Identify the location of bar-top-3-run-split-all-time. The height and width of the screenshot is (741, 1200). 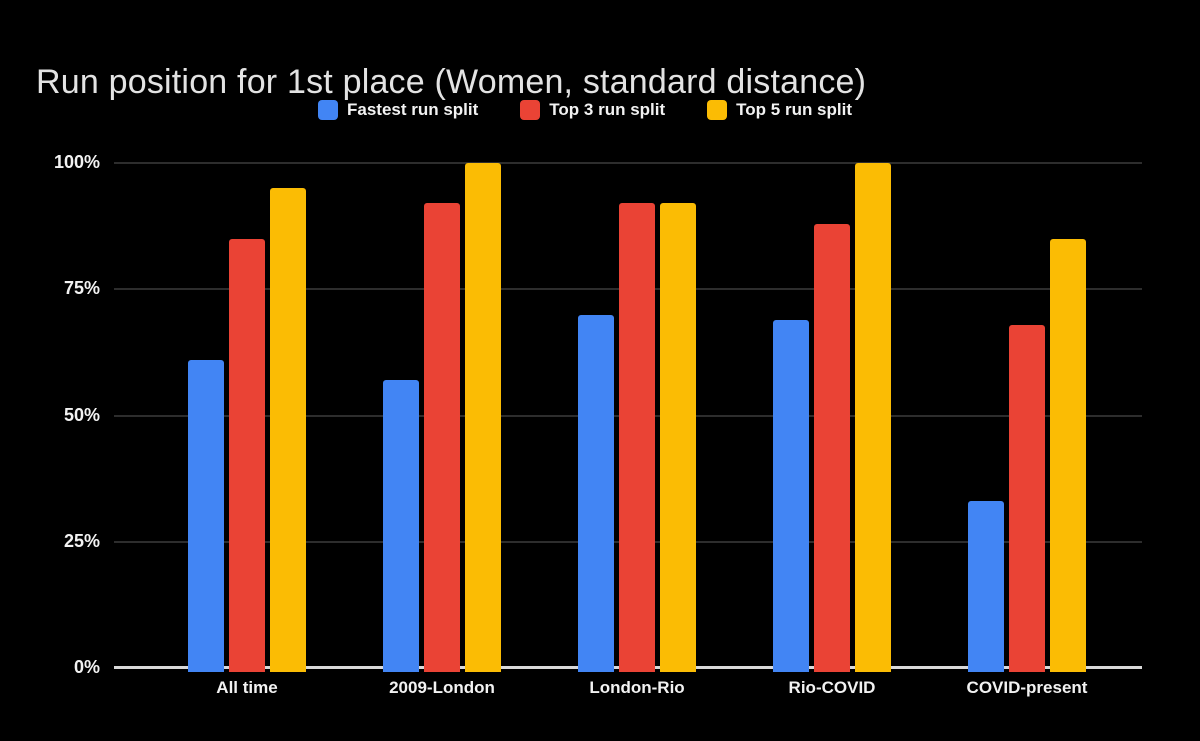
(247, 455).